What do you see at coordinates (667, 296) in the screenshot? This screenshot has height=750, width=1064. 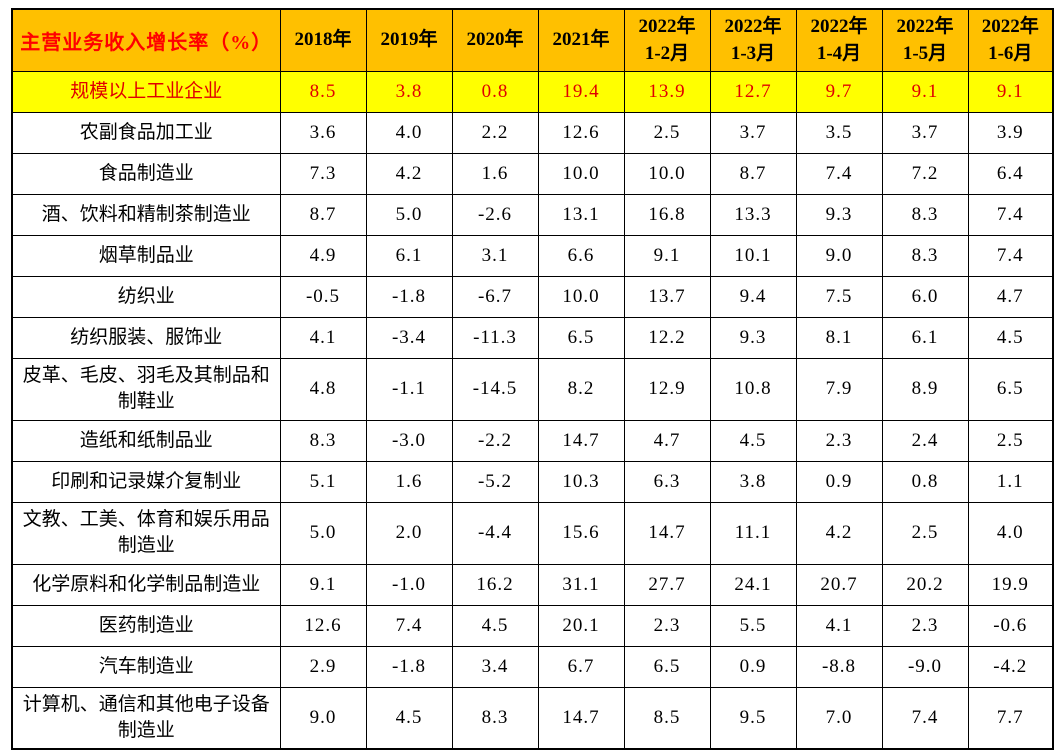 I see `data-cell: 13.7` at bounding box center [667, 296].